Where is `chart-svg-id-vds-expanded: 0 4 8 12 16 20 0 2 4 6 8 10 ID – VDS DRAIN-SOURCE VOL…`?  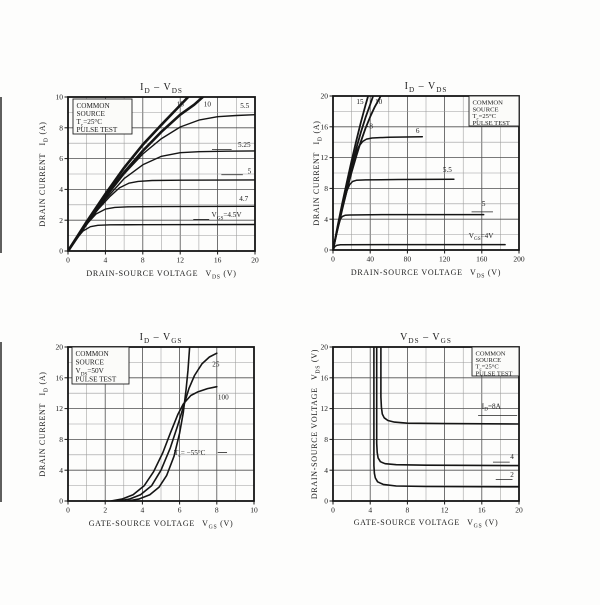
chart-svg-id-vds-expanded: 0 4 8 12 16 20 0 2 4 6 8 10 ID – VDS DRAIN-SOURCE VOL… is located at coordinates (148, 181).